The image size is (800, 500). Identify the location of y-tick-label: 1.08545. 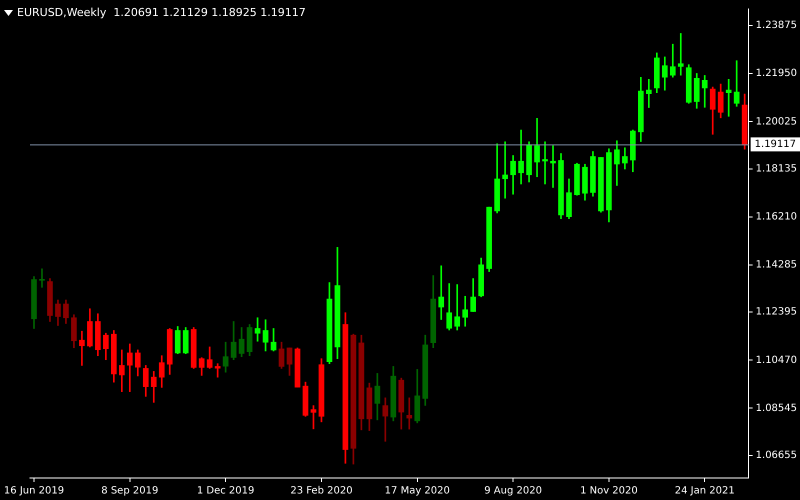
(777, 408).